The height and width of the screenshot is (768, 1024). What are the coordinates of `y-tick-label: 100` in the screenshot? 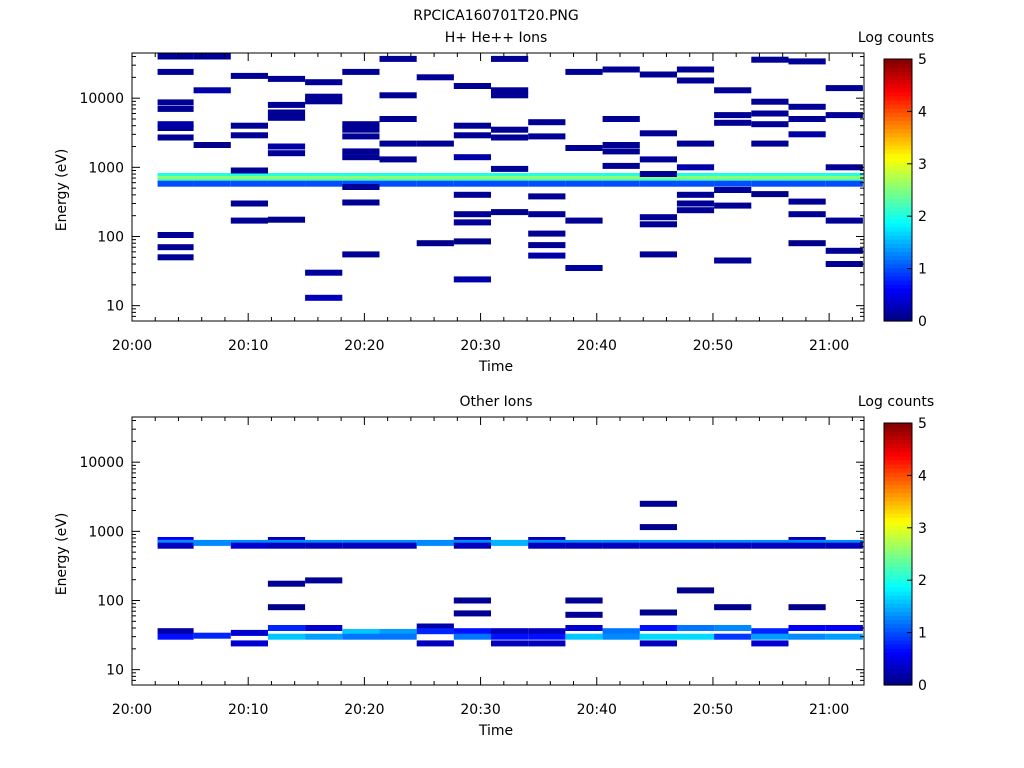 It's located at (110, 237).